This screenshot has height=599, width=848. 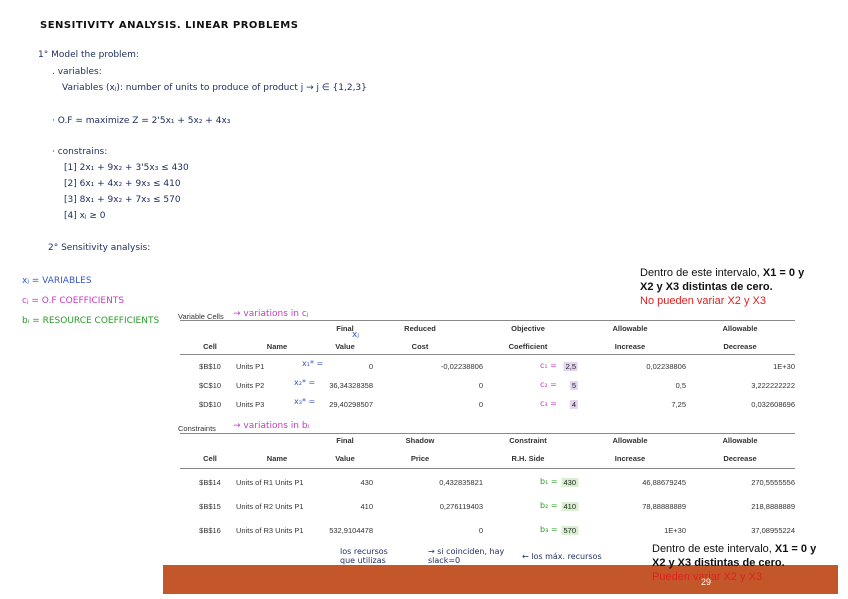 What do you see at coordinates (351, 404) in the screenshot?
I see `table-cell: 29,40298507` at bounding box center [351, 404].